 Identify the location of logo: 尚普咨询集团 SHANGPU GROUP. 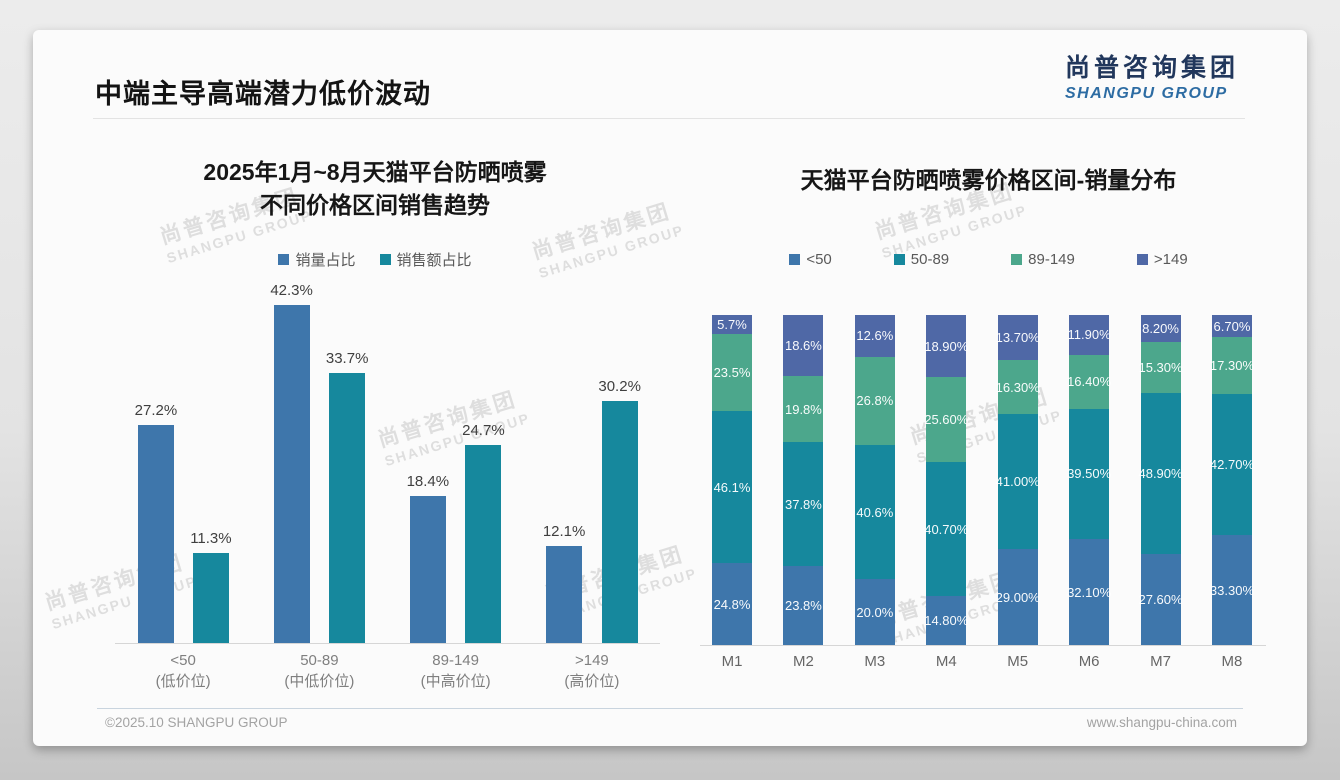
(1152, 75).